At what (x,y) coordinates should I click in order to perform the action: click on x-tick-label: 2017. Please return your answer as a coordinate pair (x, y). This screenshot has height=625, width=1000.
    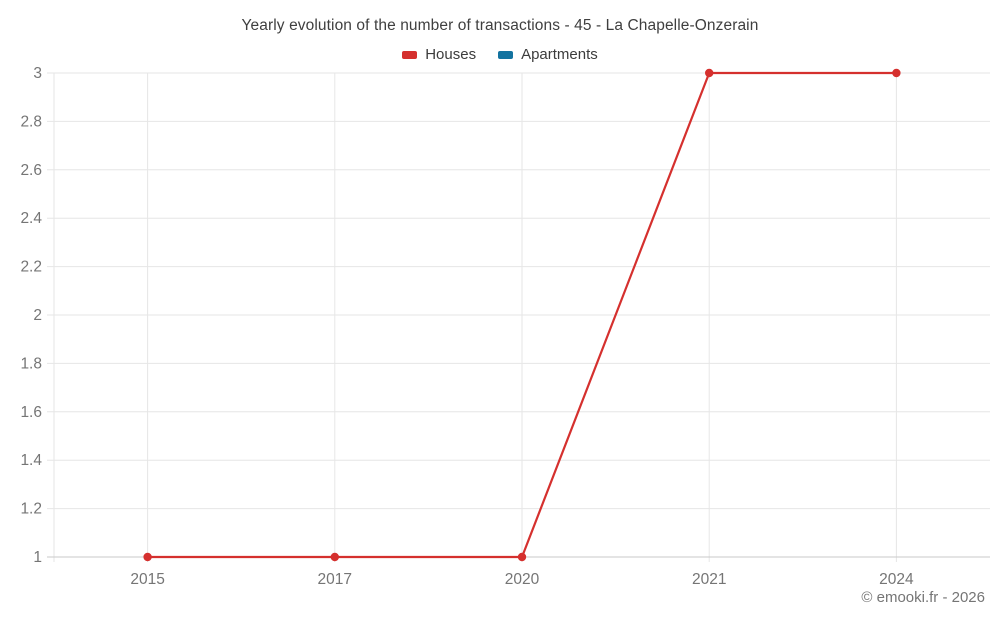
    Looking at the image, I should click on (335, 579).